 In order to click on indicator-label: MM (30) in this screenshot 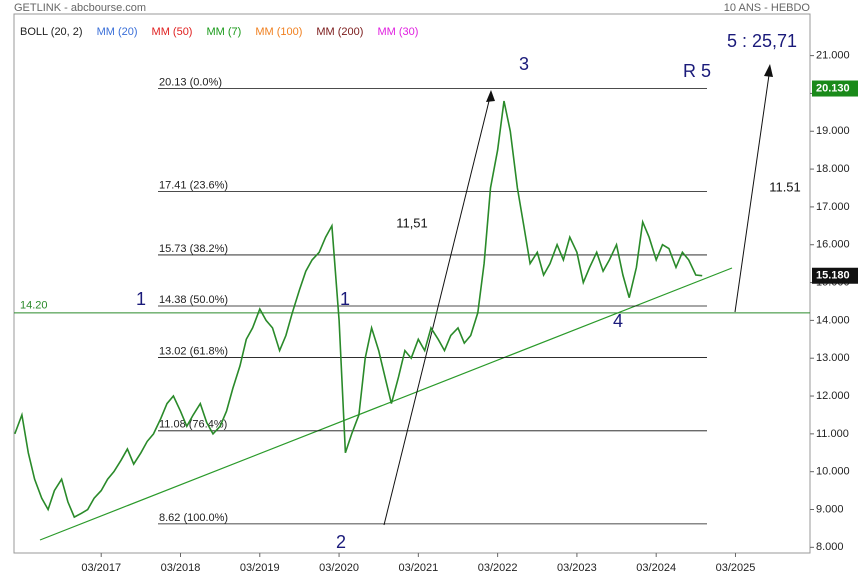, I will do `click(397, 32)`.